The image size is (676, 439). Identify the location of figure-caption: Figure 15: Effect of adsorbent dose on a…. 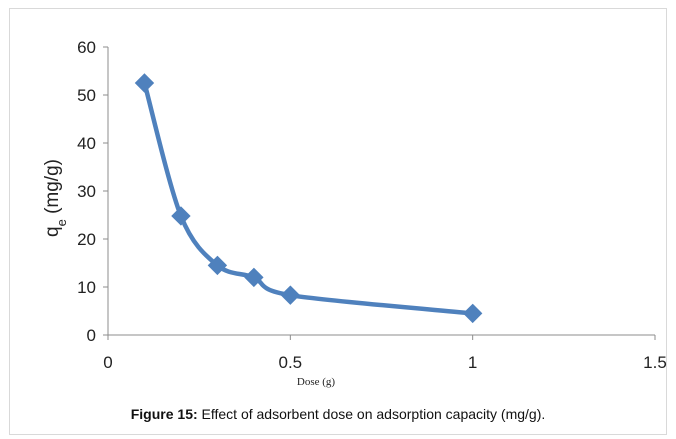
(338, 414).